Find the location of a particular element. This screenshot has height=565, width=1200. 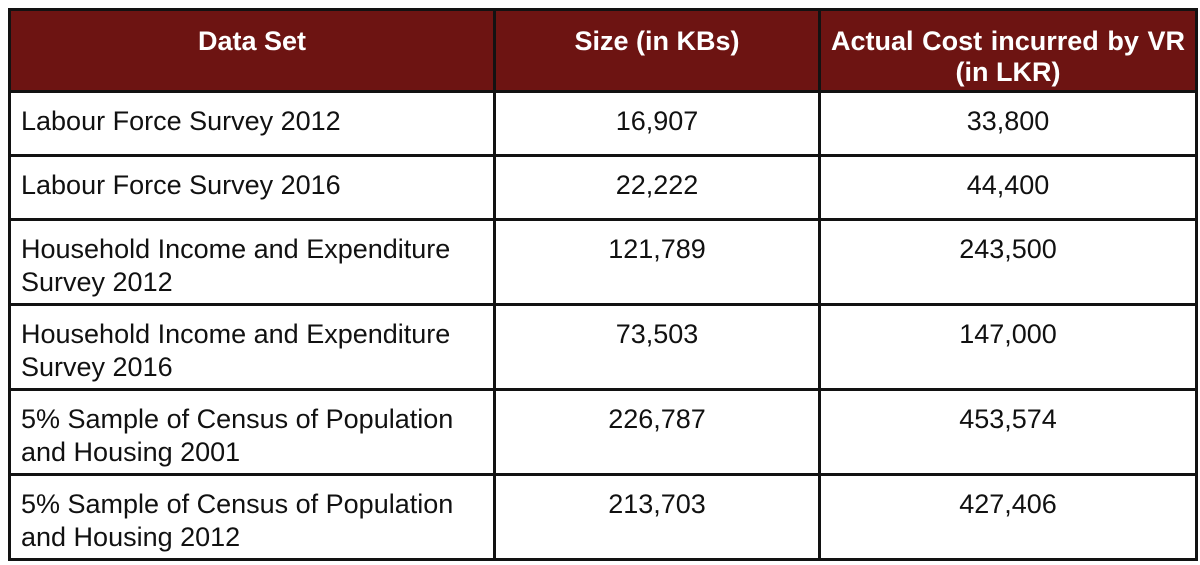

size-cell: 226,787 is located at coordinates (657, 432).